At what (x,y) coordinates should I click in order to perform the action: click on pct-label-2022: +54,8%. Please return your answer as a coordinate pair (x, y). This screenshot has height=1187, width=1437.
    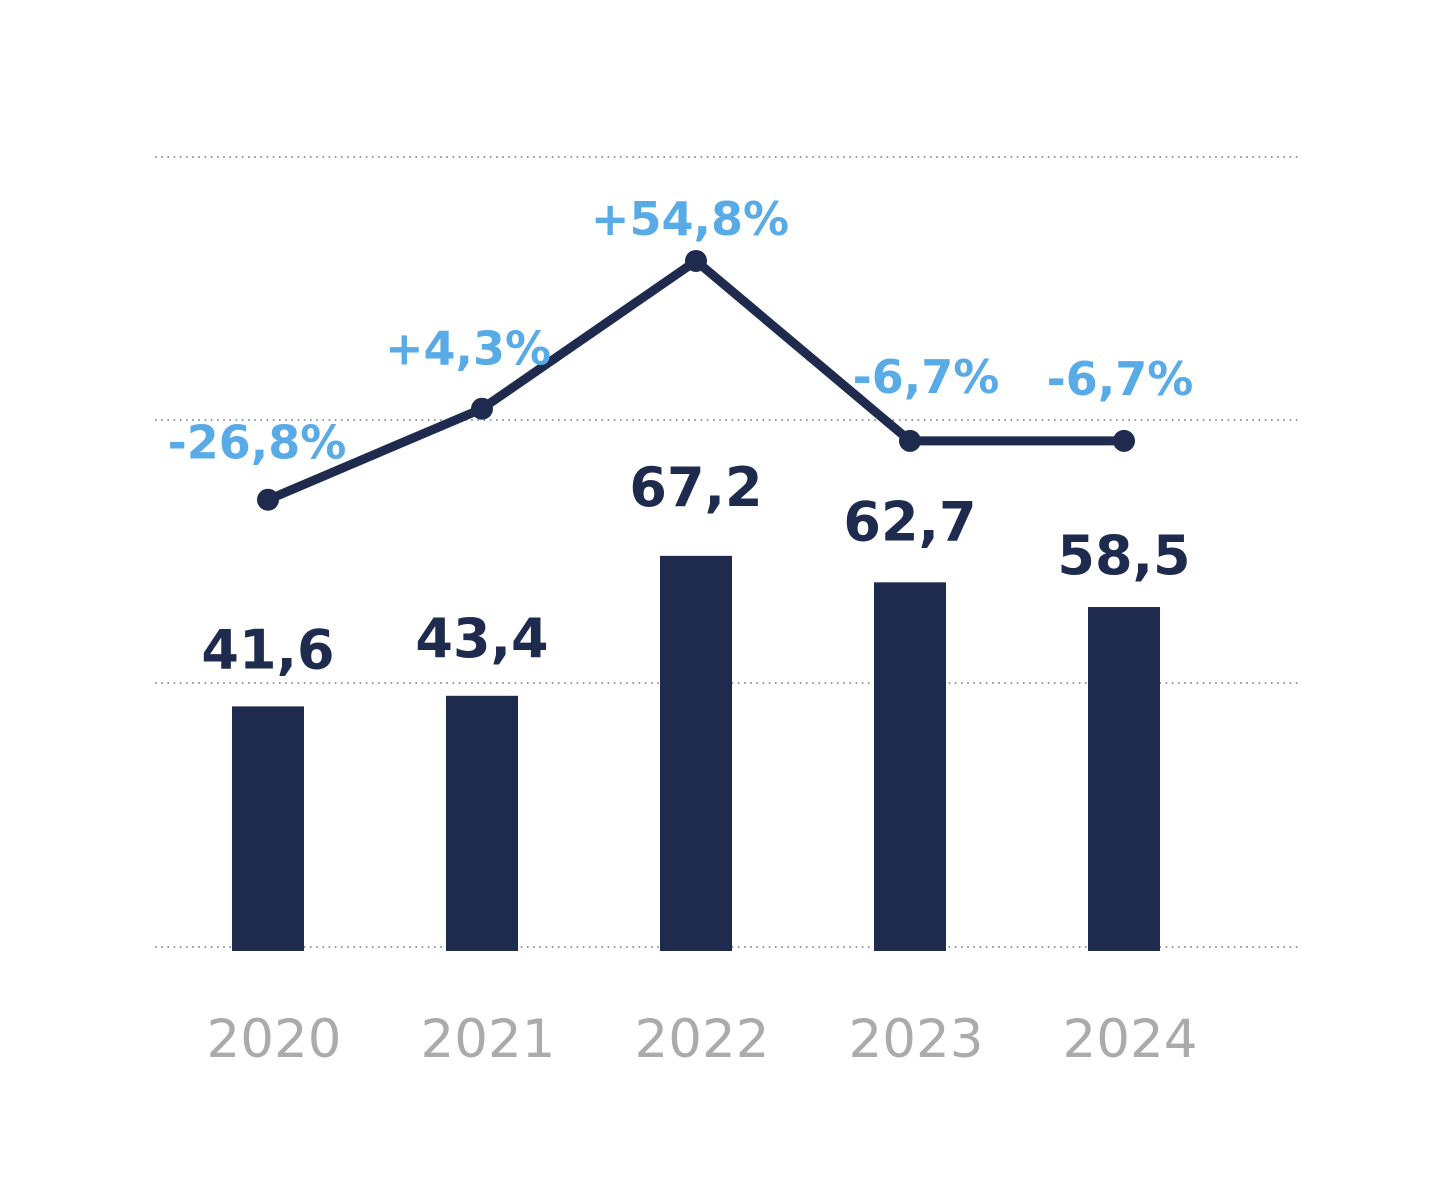
    Looking at the image, I should click on (690, 219).